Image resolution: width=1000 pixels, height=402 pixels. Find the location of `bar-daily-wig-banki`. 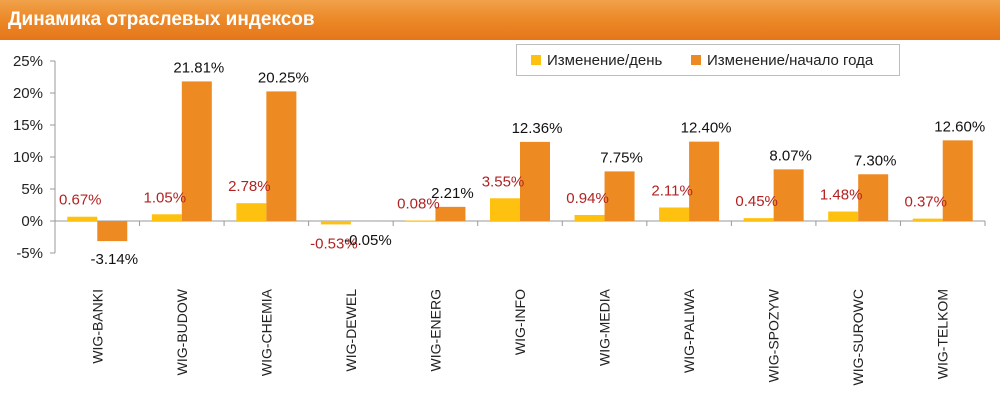

bar-daily-wig-banki is located at coordinates (82, 218).